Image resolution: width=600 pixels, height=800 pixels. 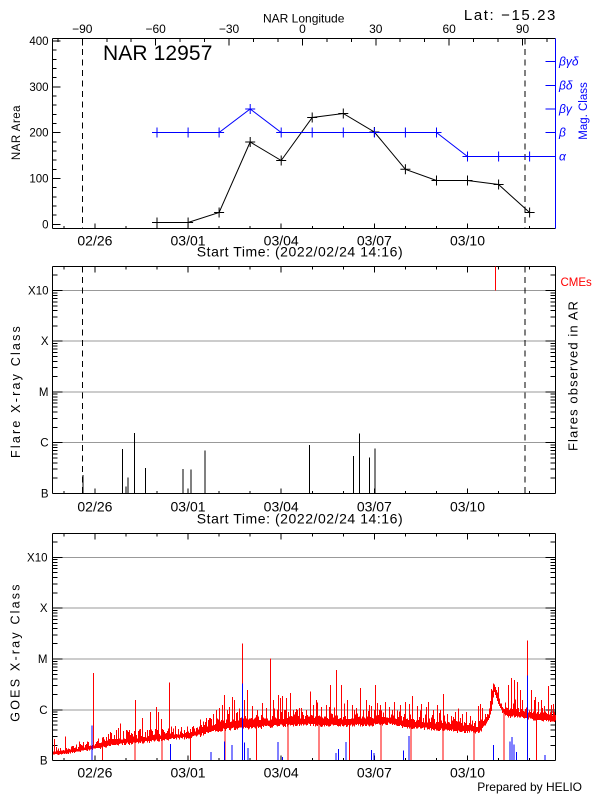 What do you see at coordinates (17, 132) in the screenshot?
I see `svg-text: NAR Area` at bounding box center [17, 132].